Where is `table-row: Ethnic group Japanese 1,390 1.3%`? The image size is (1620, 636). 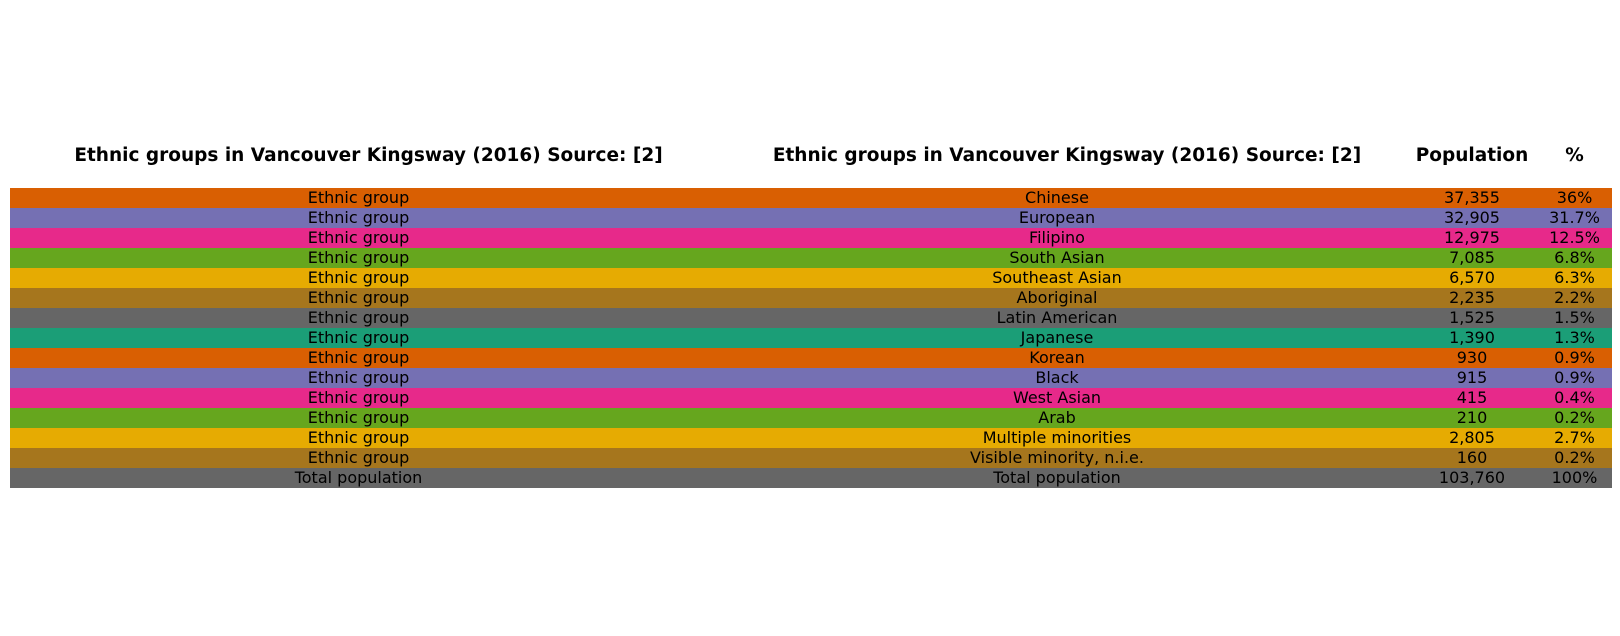
table-row: Ethnic group Japanese 1,390 1.3% is located at coordinates (811, 338).